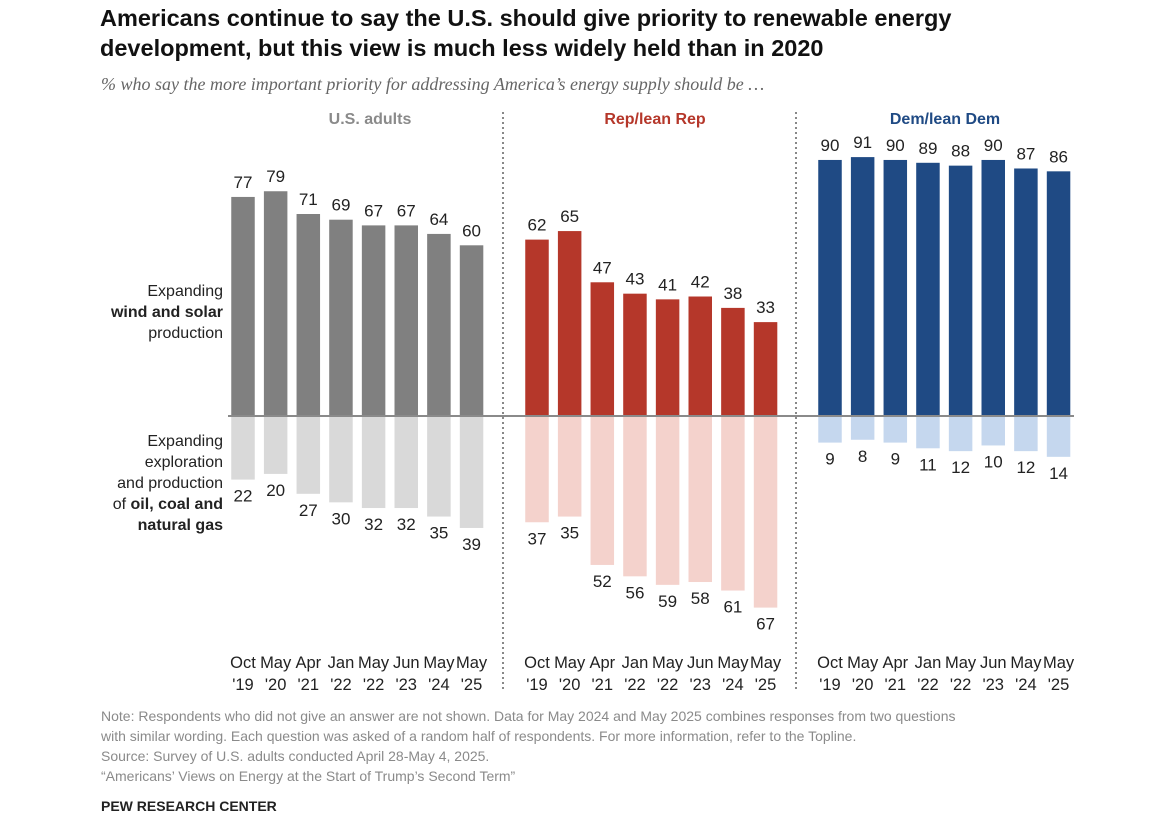  What do you see at coordinates (765, 307) in the screenshot?
I see `value-label-positive: 33` at bounding box center [765, 307].